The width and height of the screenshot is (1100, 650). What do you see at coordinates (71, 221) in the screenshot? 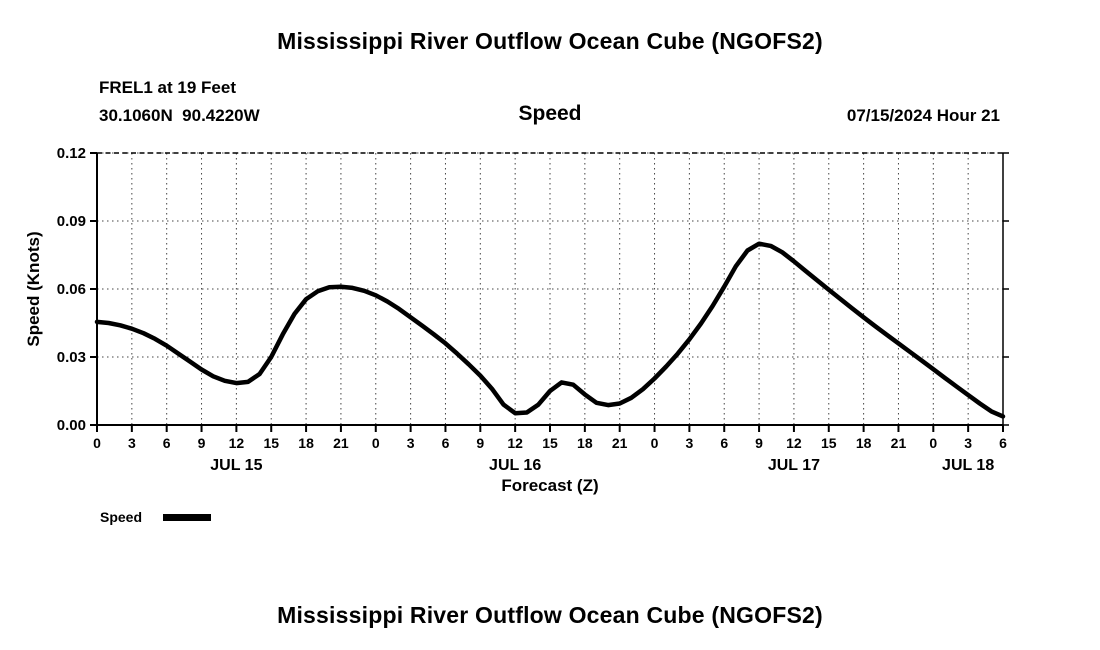
I see `y-tick-label: 0.09` at bounding box center [71, 221].